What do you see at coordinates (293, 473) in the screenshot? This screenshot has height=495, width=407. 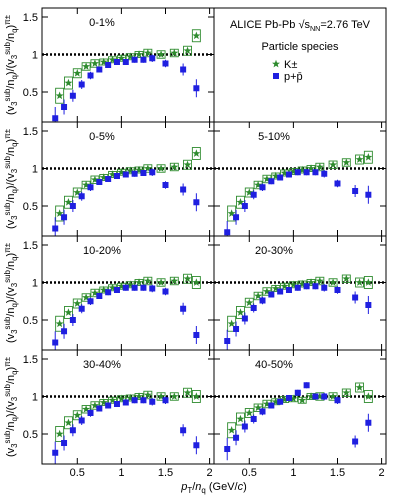 I see `x-tick-label: 1` at bounding box center [293, 473].